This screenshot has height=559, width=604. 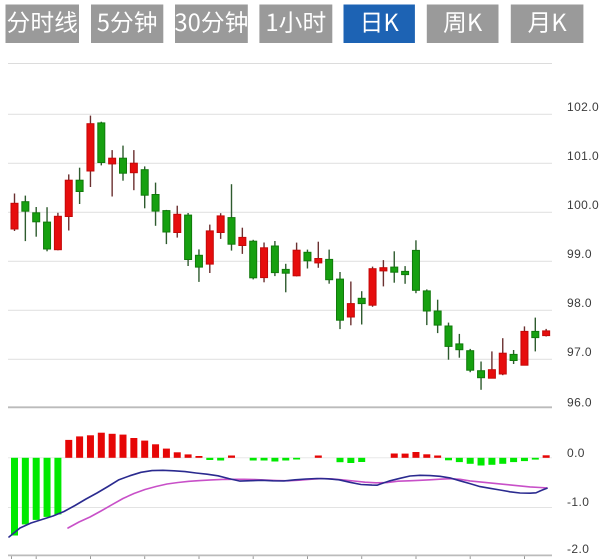 What do you see at coordinates (579, 254) in the screenshot?
I see `svg-text: 99.0` at bounding box center [579, 254].